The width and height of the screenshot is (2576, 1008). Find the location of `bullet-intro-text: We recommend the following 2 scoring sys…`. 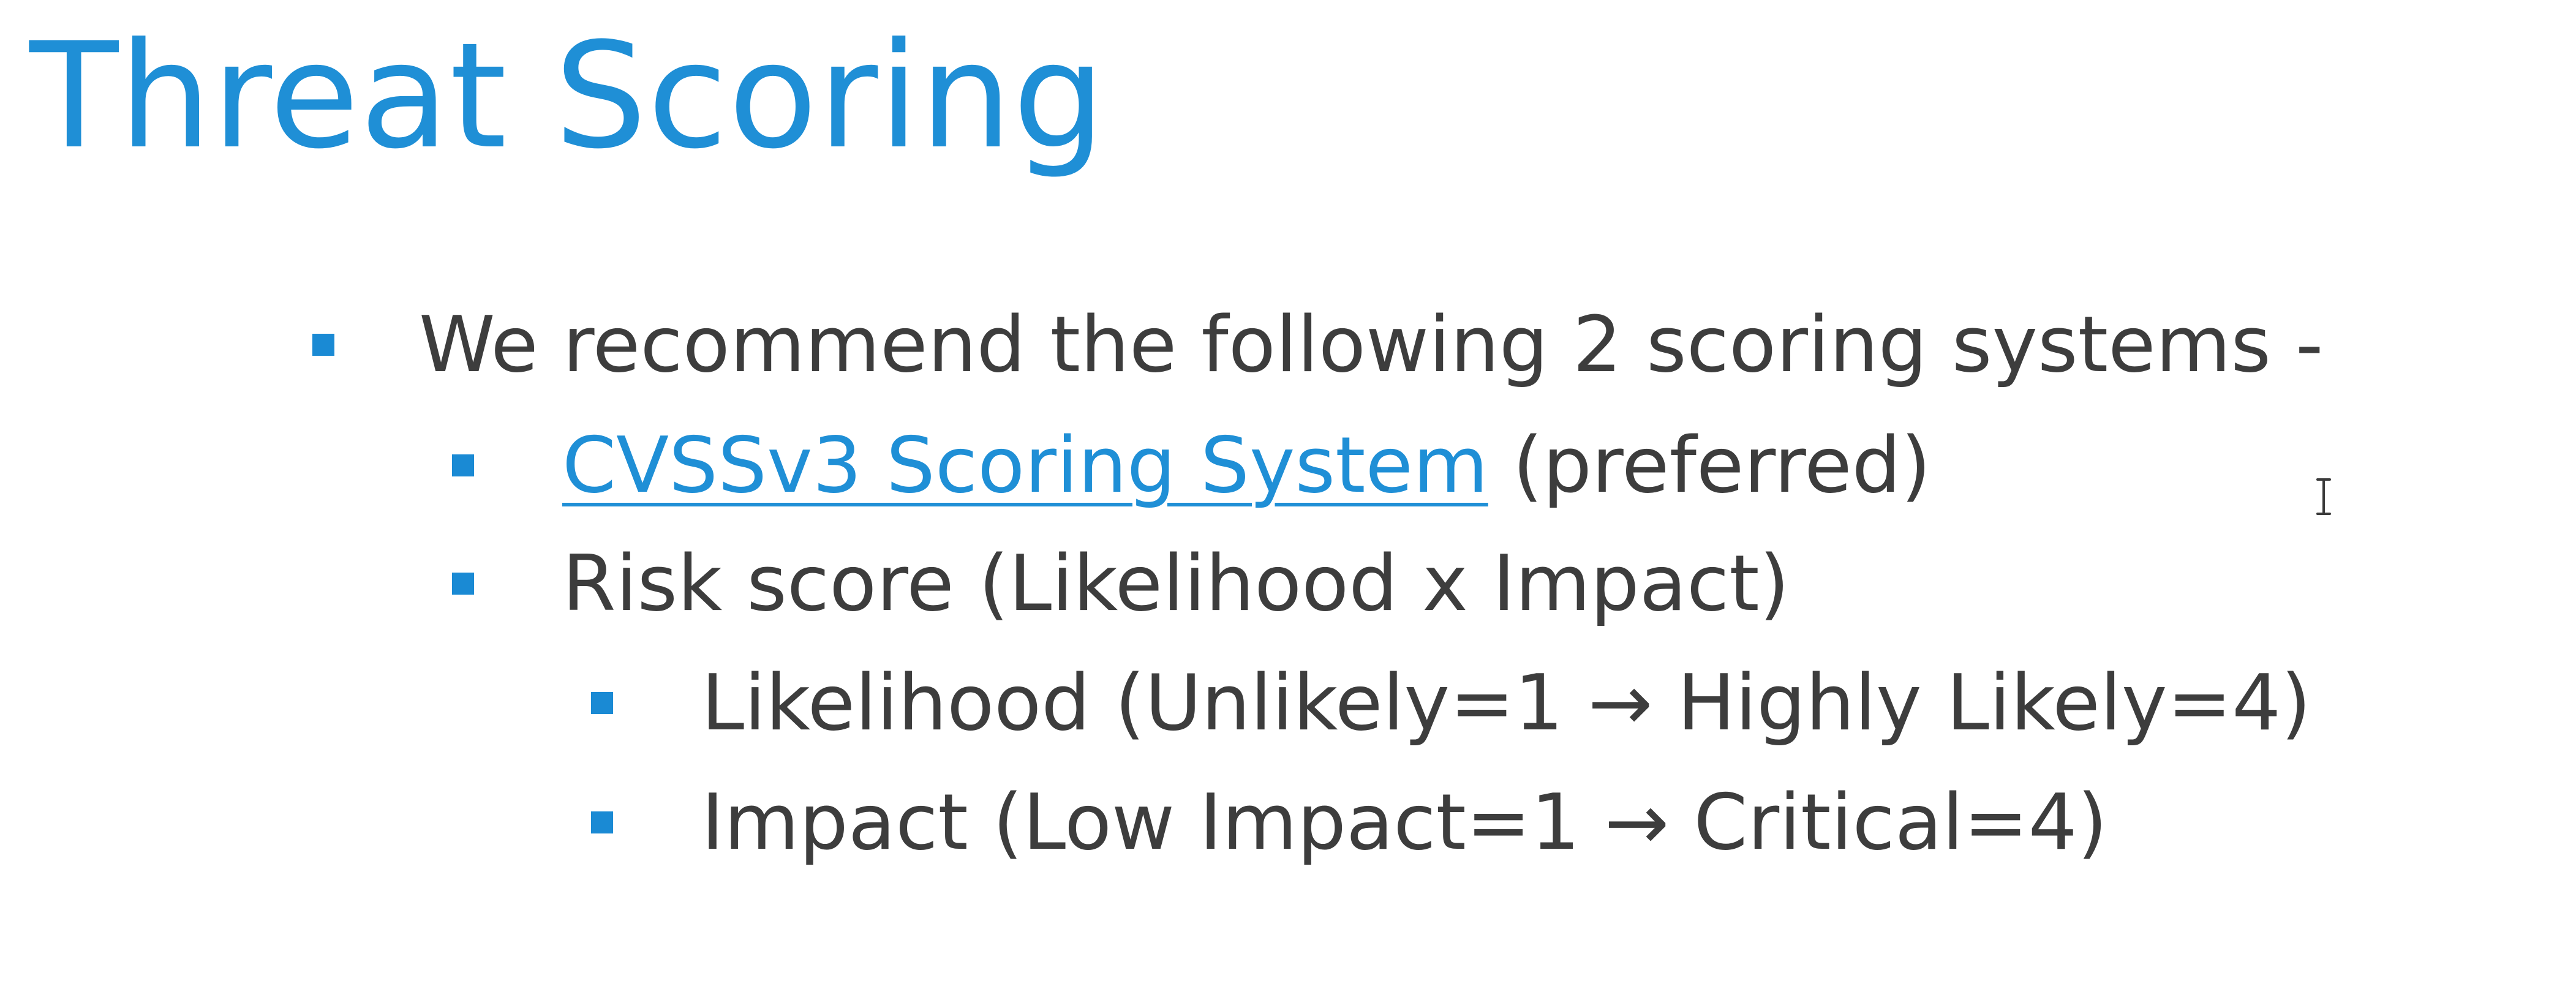

bullet-intro-text: We recommend the following 2 scoring sys… is located at coordinates (1371, 344).